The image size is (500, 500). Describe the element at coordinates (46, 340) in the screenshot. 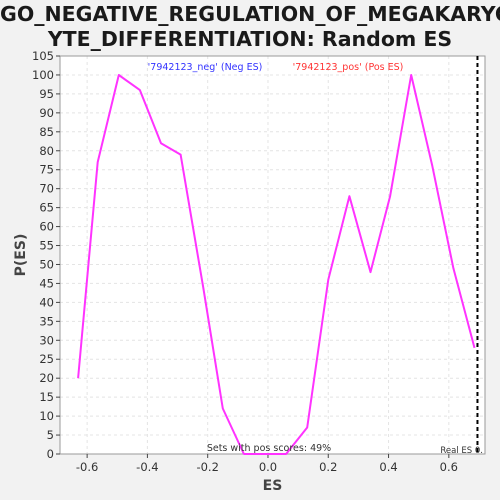

I see `y-tick-label: 30` at that location.